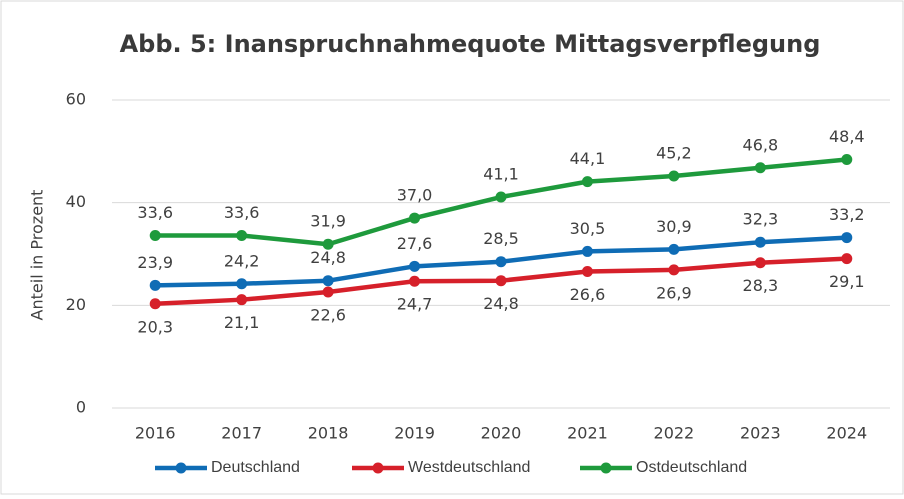 This screenshot has width=904, height=499. I want to click on data-label: 21,1, so click(242, 322).